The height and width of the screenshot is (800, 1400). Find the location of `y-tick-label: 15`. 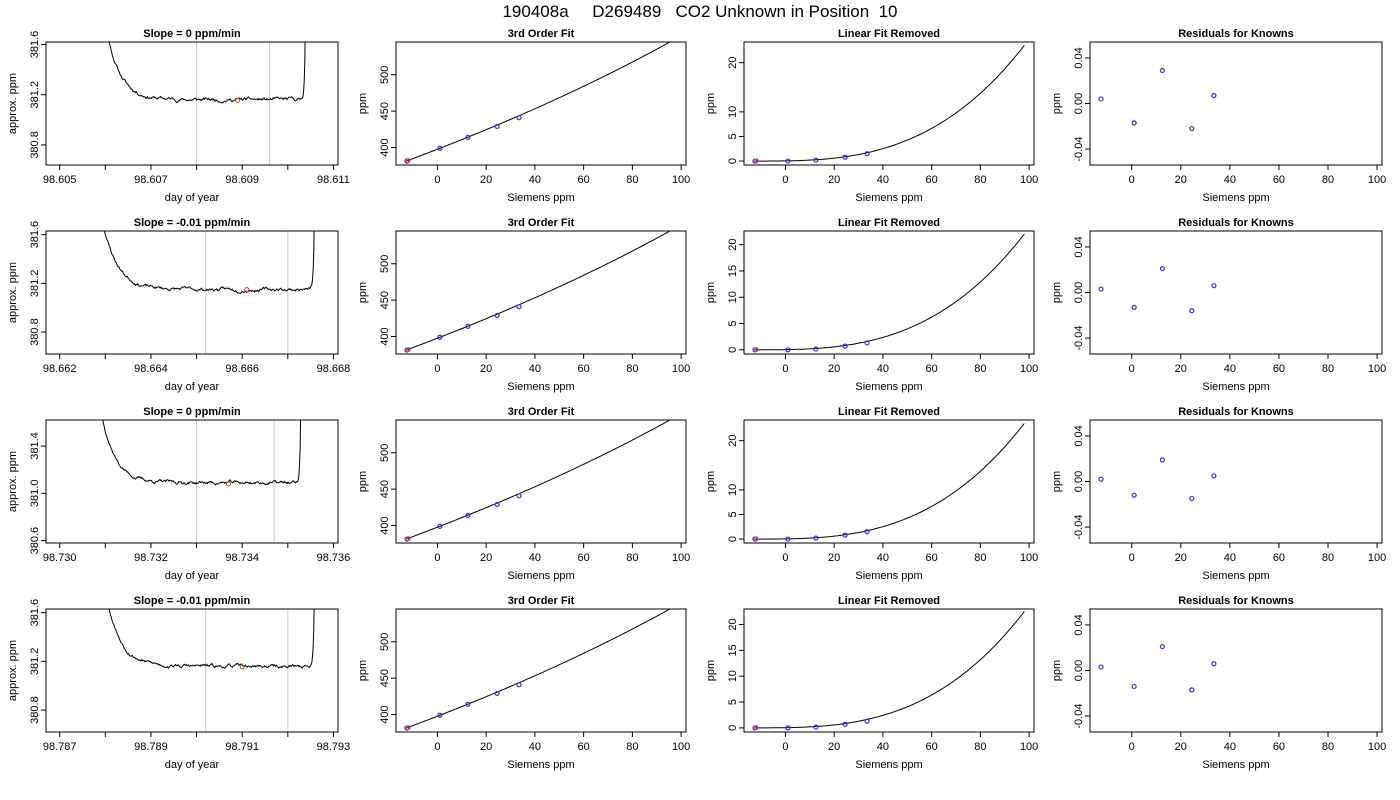

y-tick-label: 15 is located at coordinates (733, 650).